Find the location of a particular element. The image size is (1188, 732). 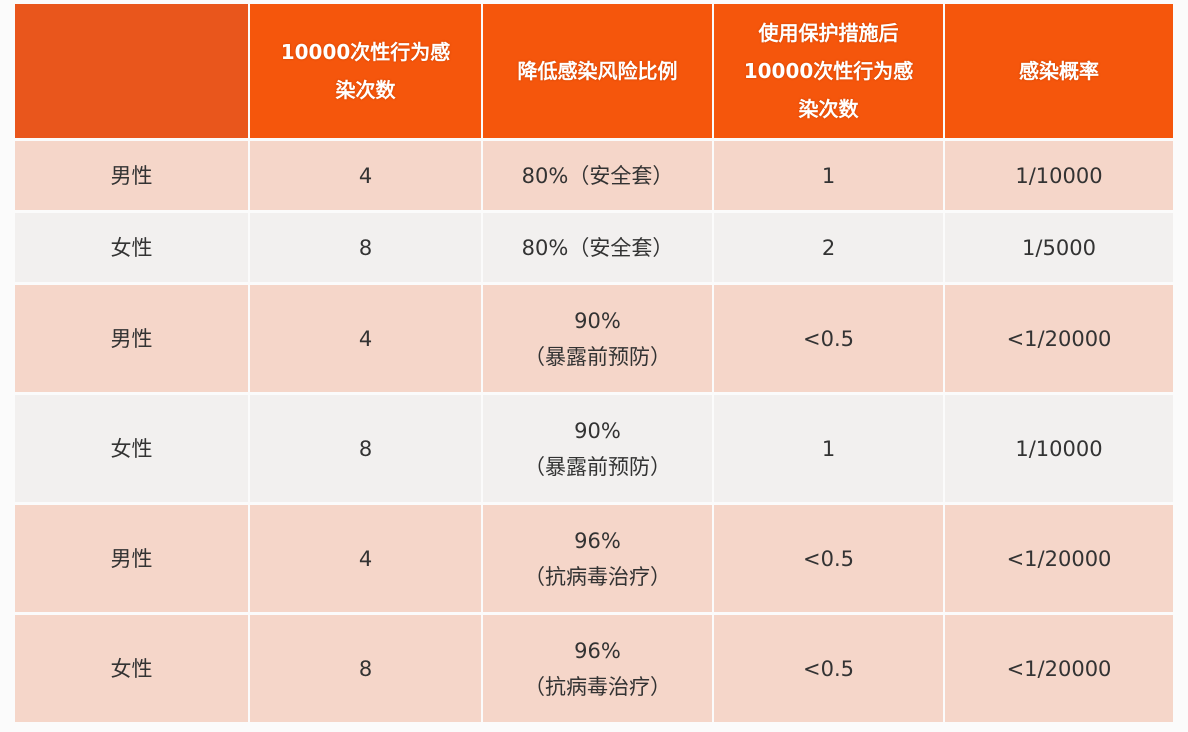

cell-text: 2 is located at coordinates (828, 247).